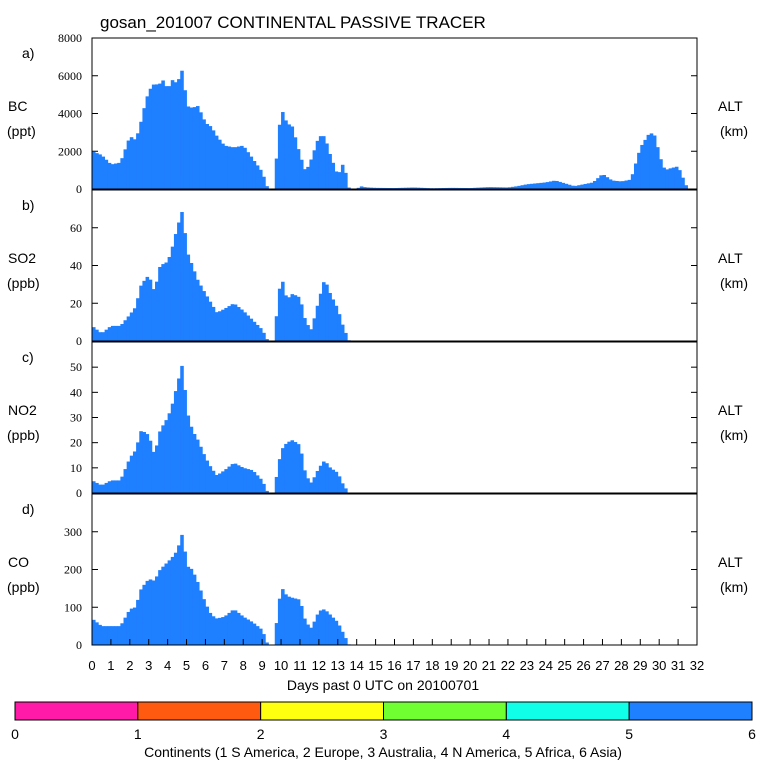 The image size is (768, 768). What do you see at coordinates (470, 665) in the screenshot?
I see `x-tick-label: 20` at bounding box center [470, 665].